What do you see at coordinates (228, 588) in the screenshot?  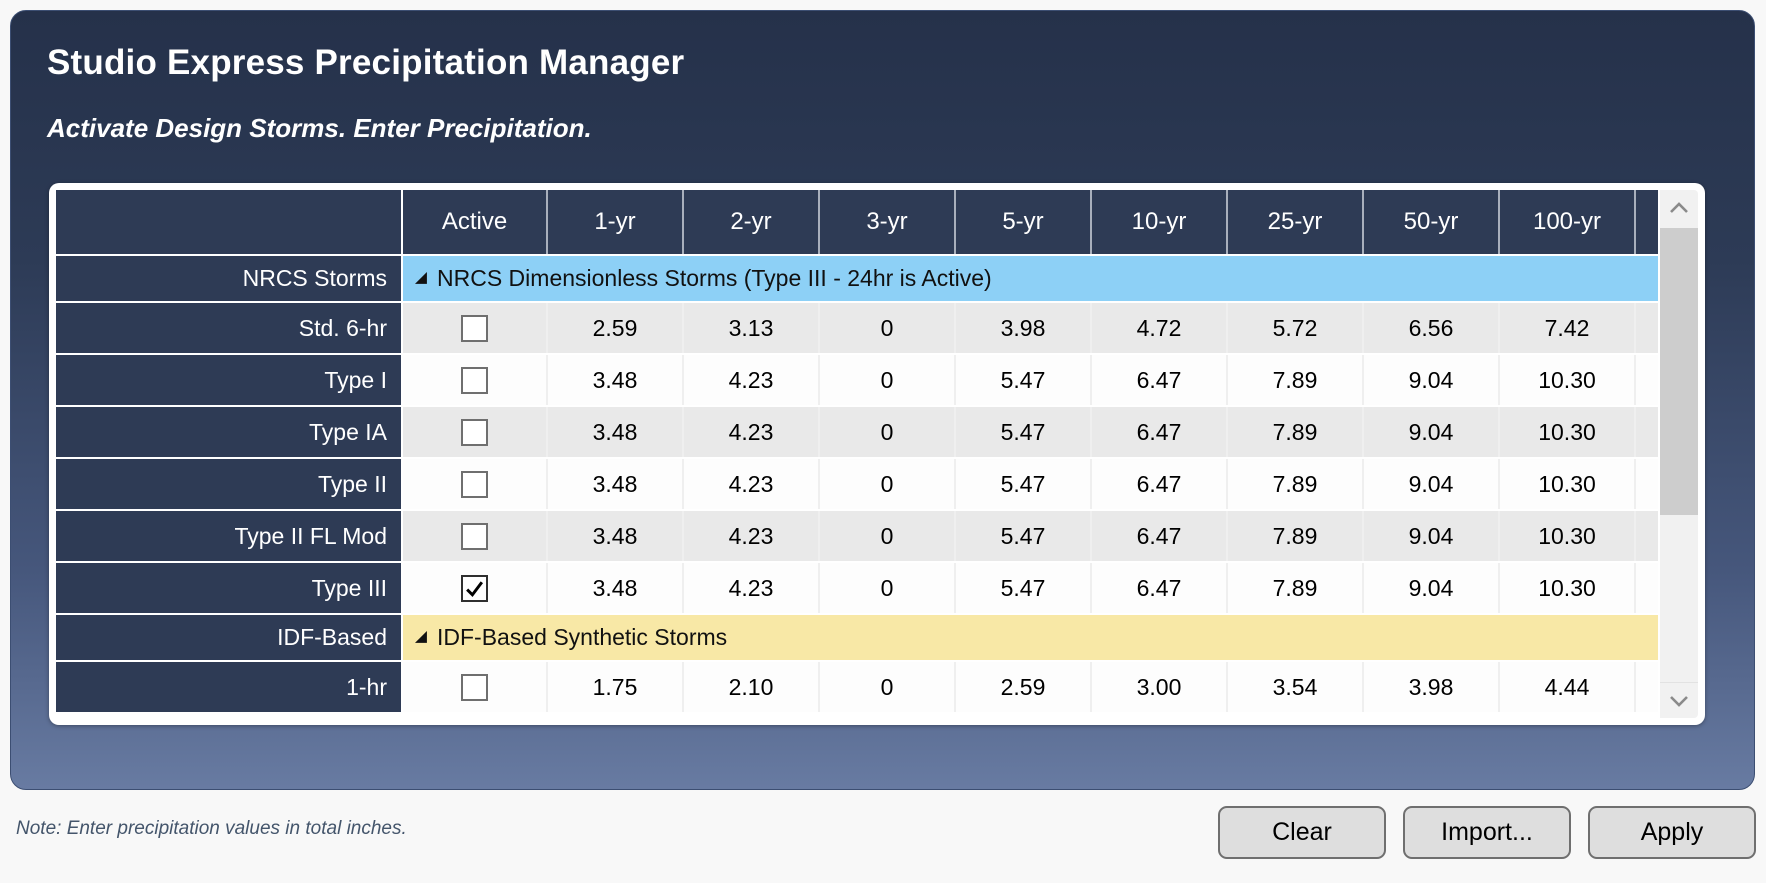 I see `row-label: Type III` at bounding box center [228, 588].